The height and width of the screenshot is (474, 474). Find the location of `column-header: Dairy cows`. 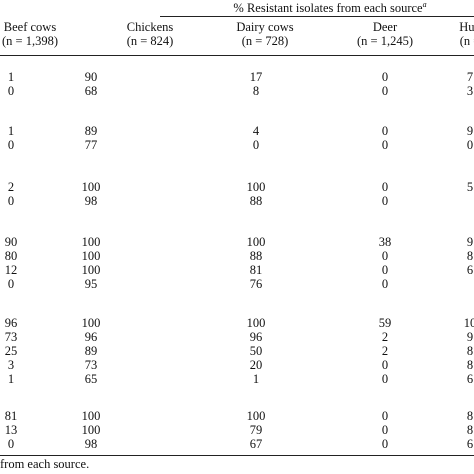

column-header: Dairy cows is located at coordinates (265, 27).